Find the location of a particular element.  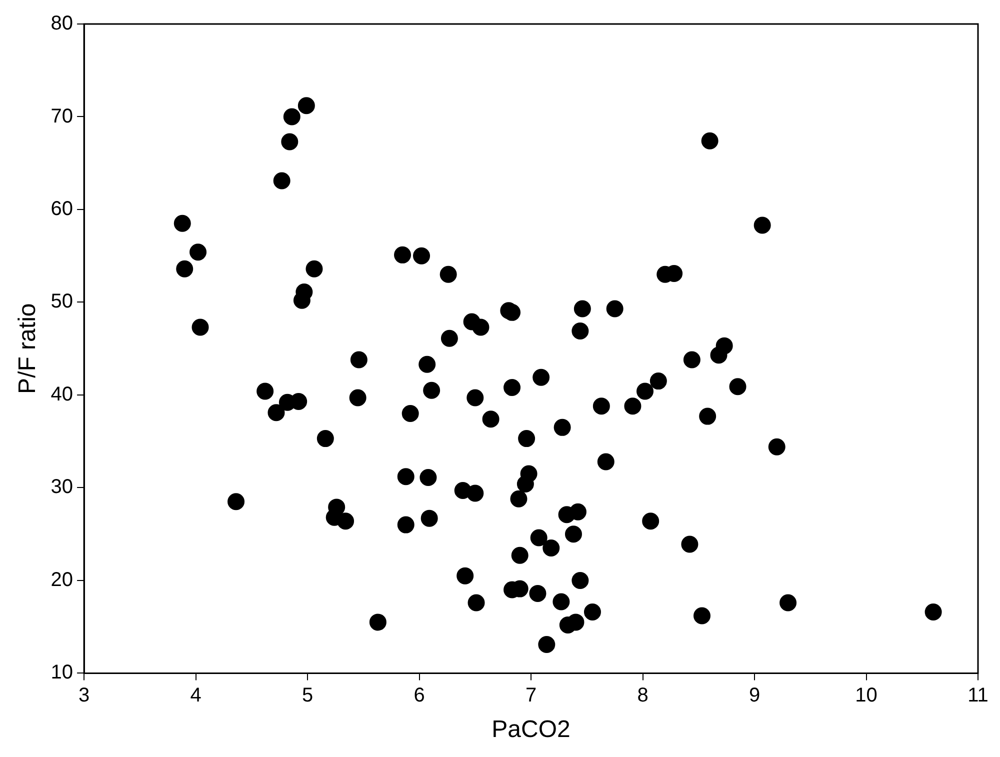

y-tick-label: 60 is located at coordinates (62, 209).